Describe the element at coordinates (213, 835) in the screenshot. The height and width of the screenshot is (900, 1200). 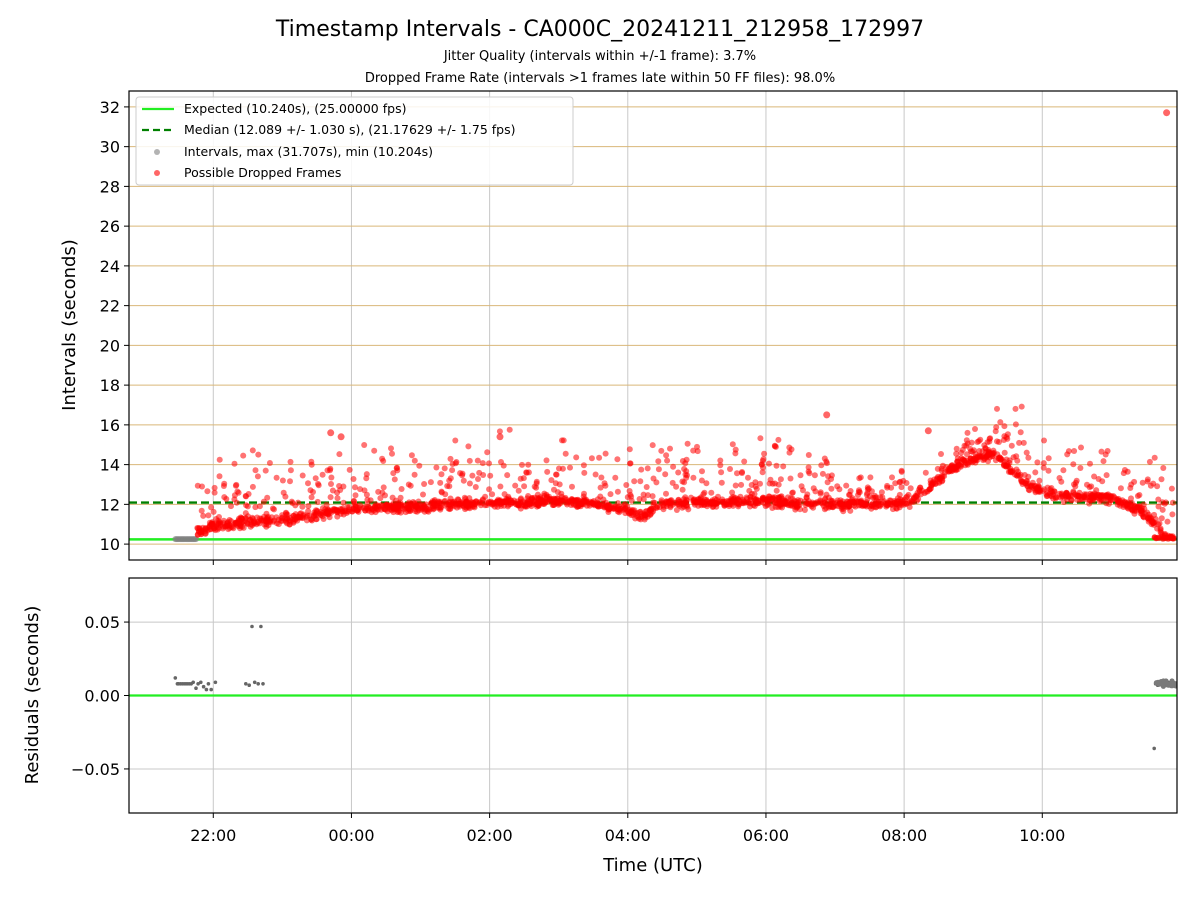
I see `xtick-label-0: 22:00` at that location.